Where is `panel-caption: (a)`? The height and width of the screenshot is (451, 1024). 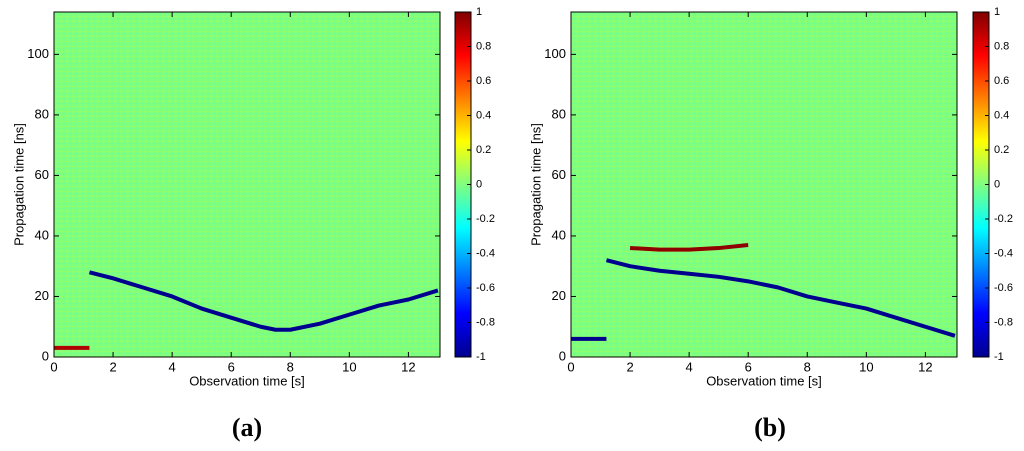 panel-caption: (a) is located at coordinates (247, 427).